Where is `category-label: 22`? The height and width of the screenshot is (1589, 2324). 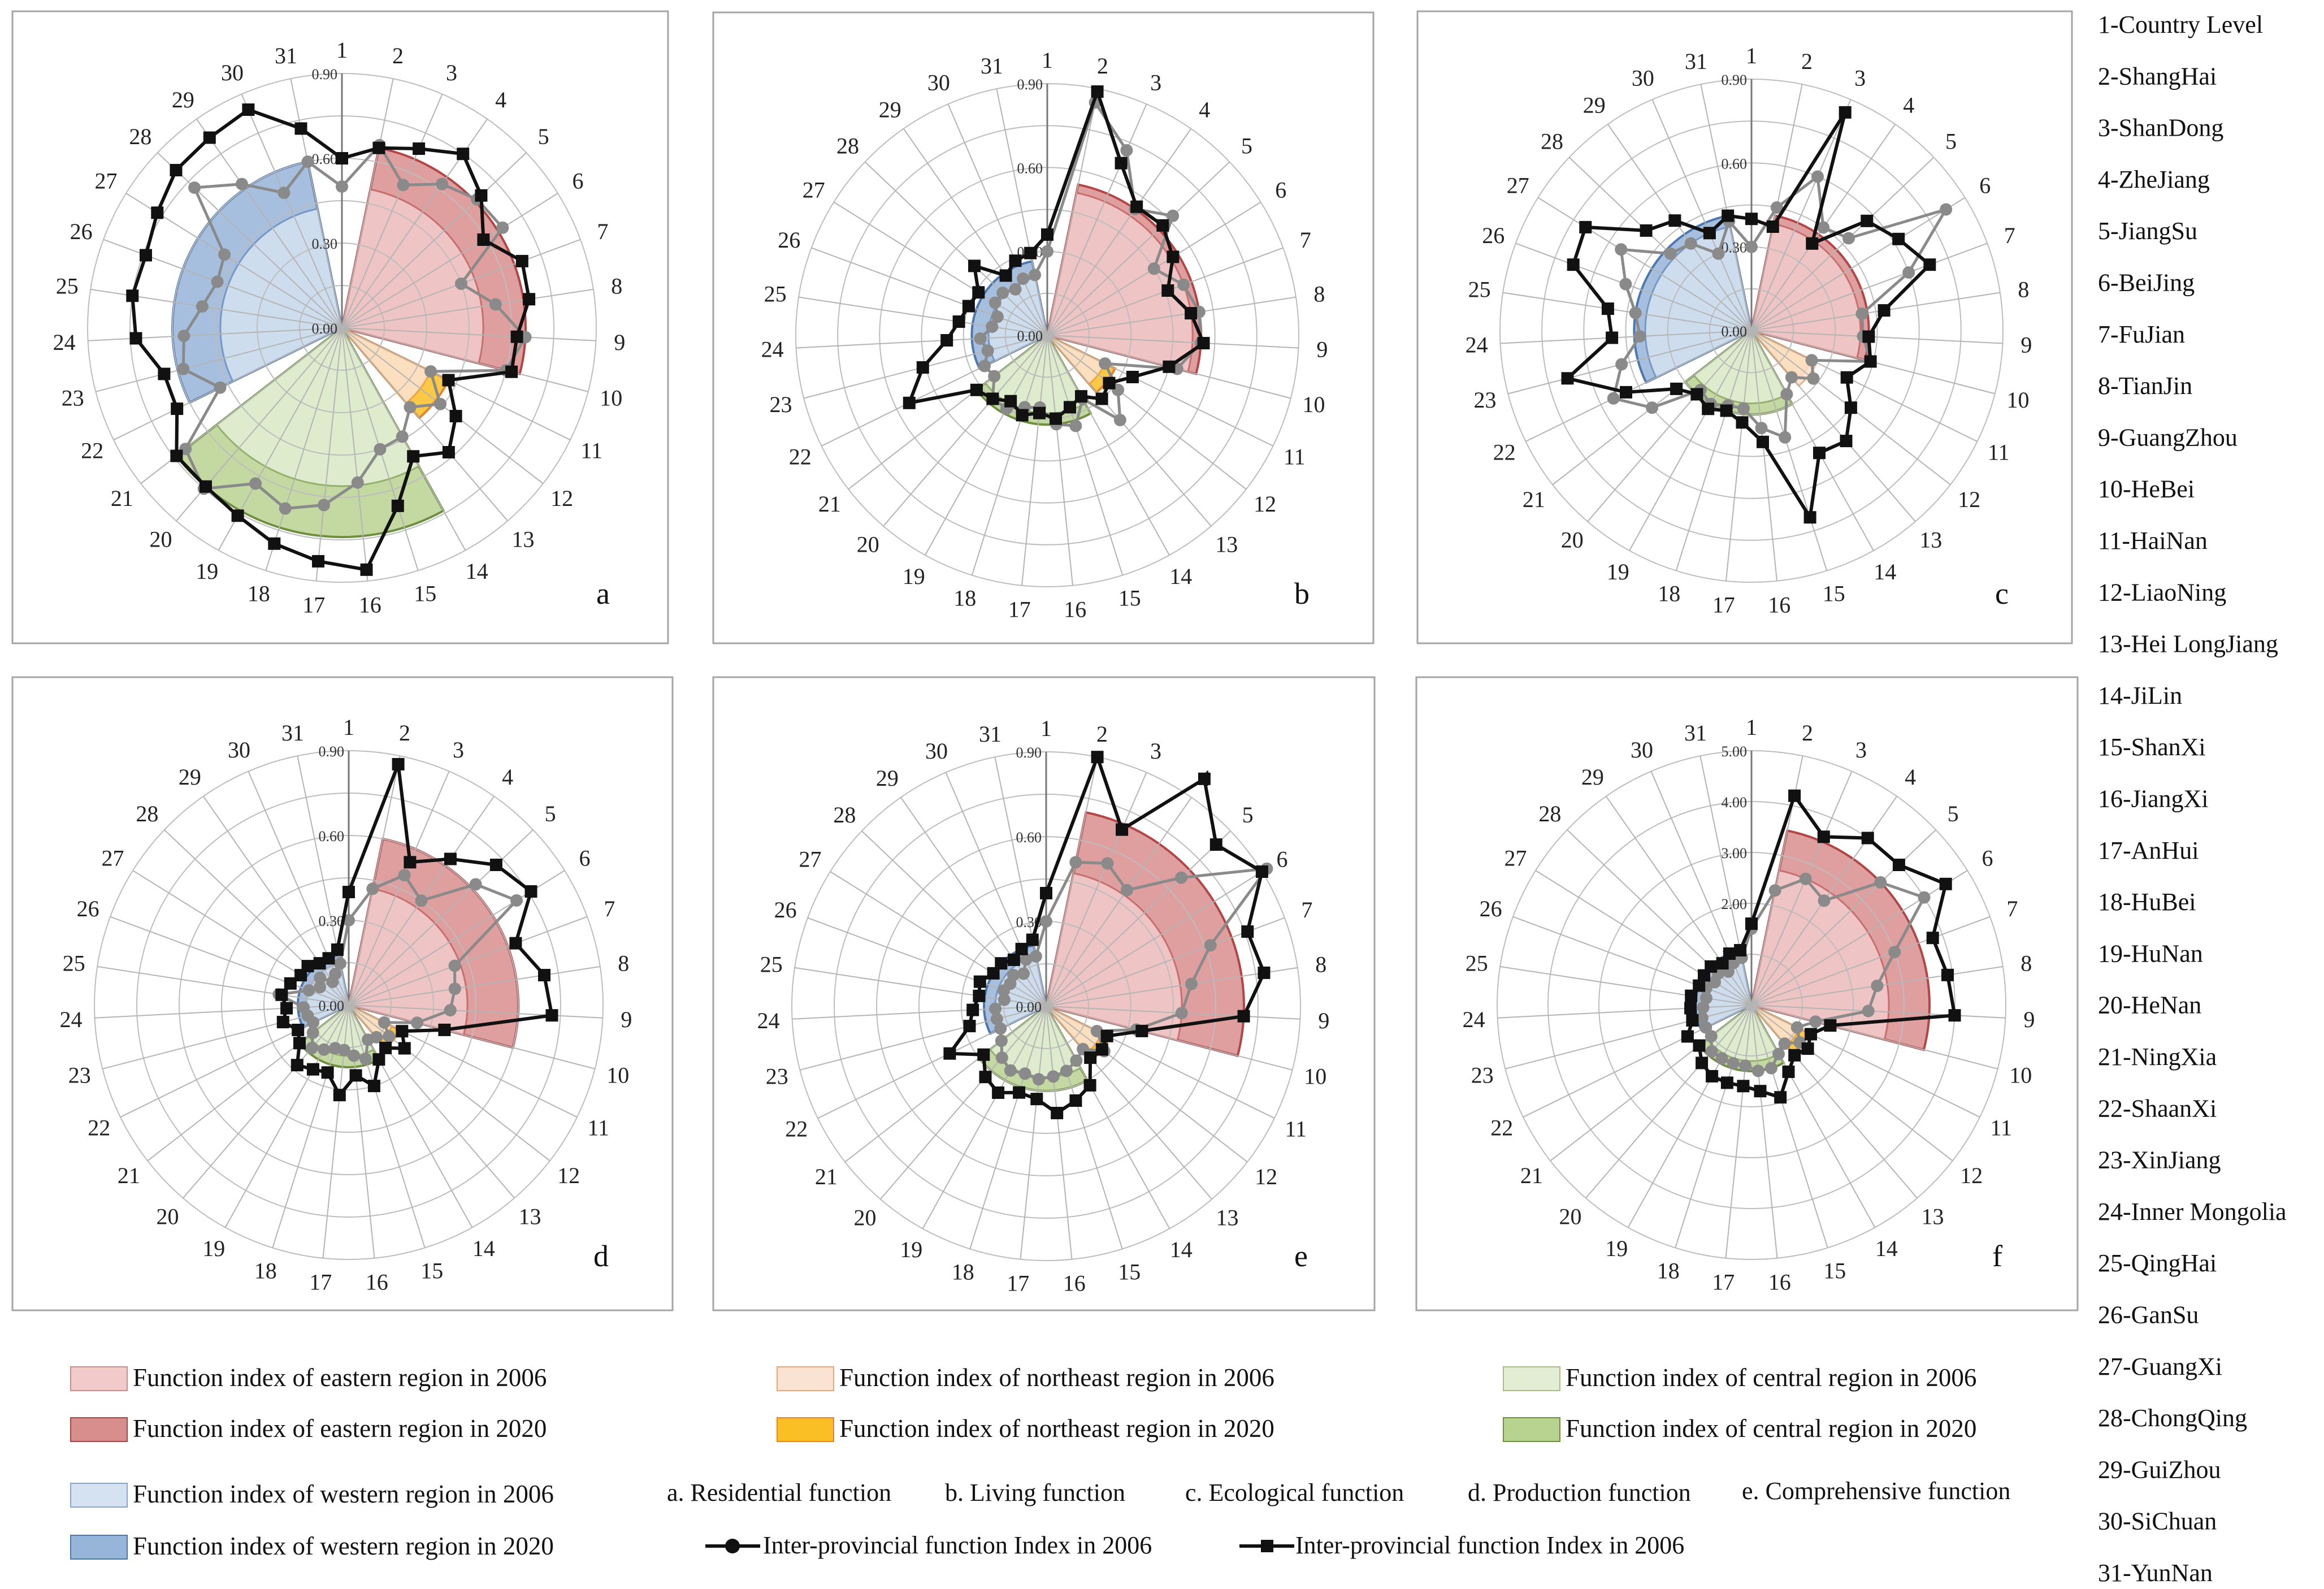
category-label: 22 is located at coordinates (1501, 1128).